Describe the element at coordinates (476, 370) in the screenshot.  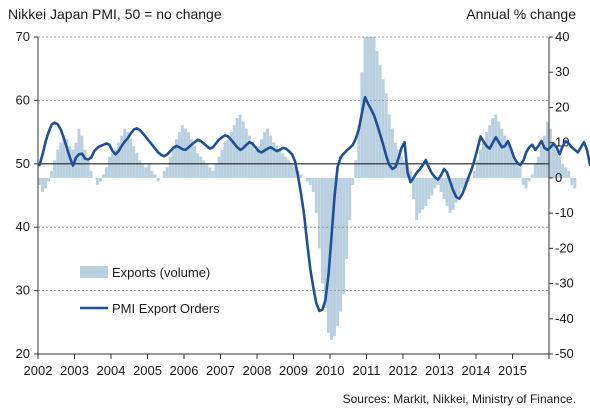
I see `x-tick-label: 2014` at that location.